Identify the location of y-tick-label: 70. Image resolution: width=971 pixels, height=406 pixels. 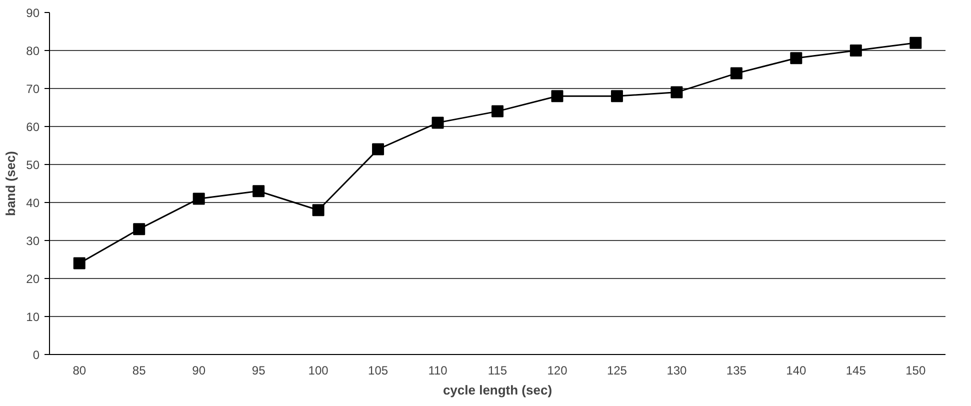
(33, 89).